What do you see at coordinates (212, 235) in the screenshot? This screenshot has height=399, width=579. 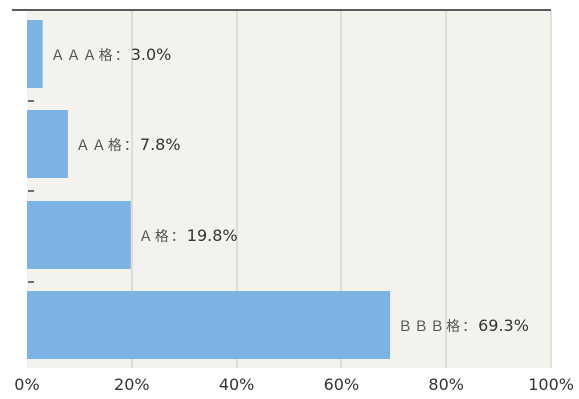 I see `bar-label-value-3: 19.8%` at bounding box center [212, 235].